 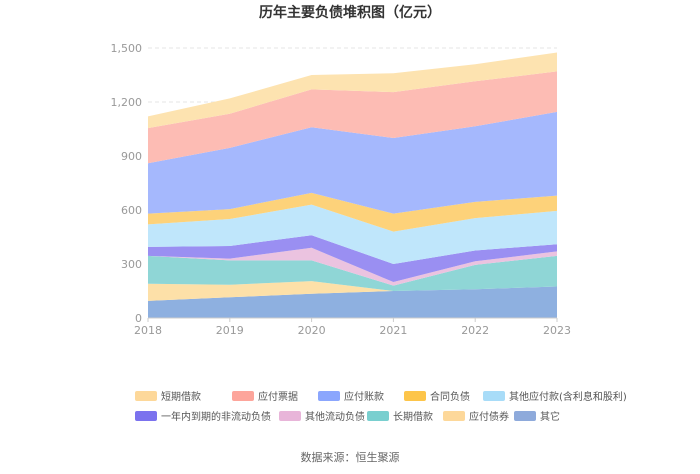 I want to click on x-tick-label: 2022, so click(x=475, y=330).